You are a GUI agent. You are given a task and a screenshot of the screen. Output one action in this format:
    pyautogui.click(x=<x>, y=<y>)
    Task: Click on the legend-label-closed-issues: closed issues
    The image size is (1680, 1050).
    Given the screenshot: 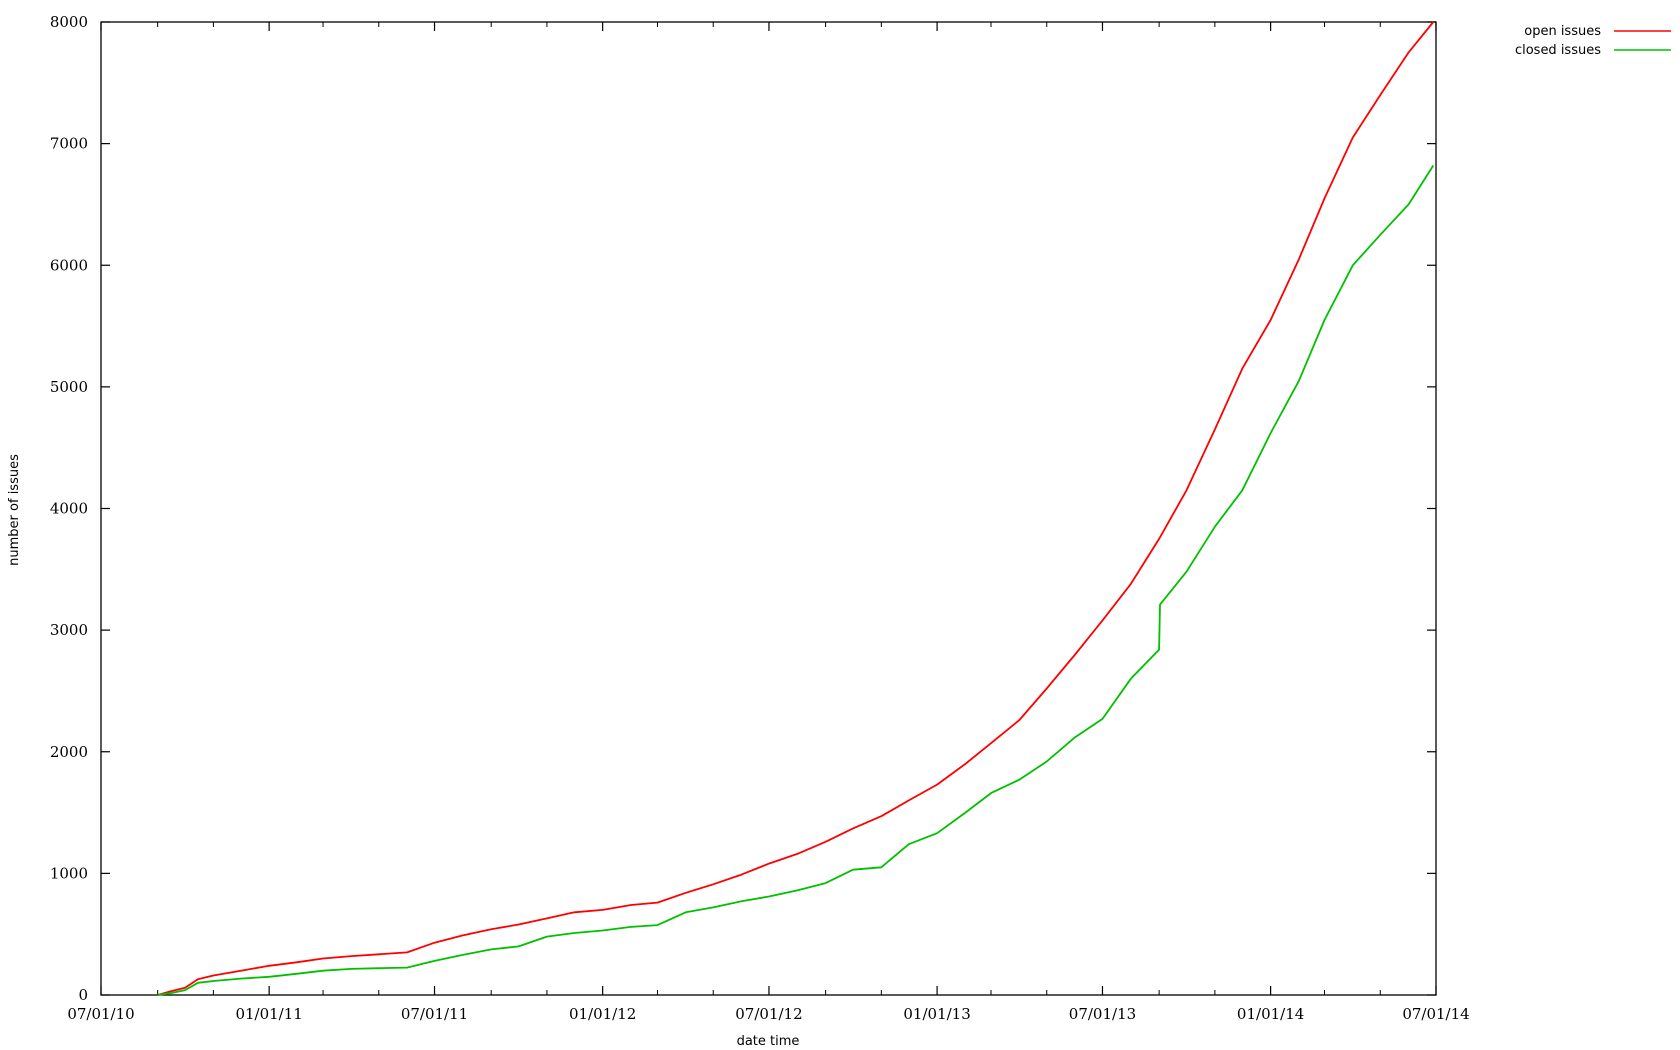 What is the action you would take?
    pyautogui.click(x=1558, y=50)
    